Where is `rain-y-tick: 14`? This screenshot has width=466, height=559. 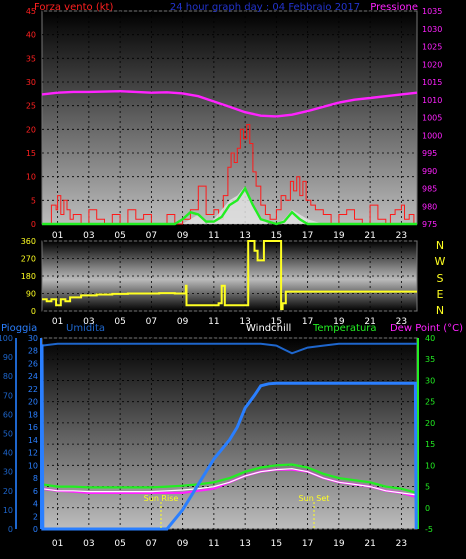
rain-y-tick: 14 is located at coordinates (33, 440).